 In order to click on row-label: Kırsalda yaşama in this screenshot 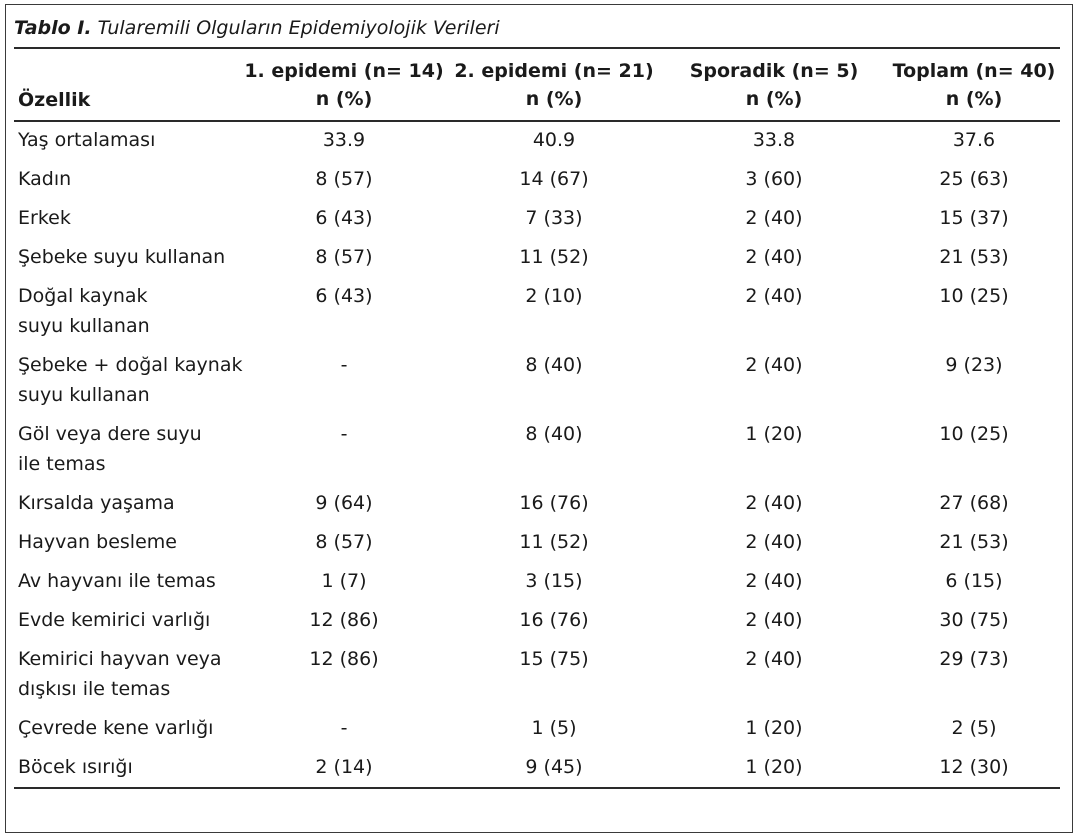, I will do `click(148, 503)`.